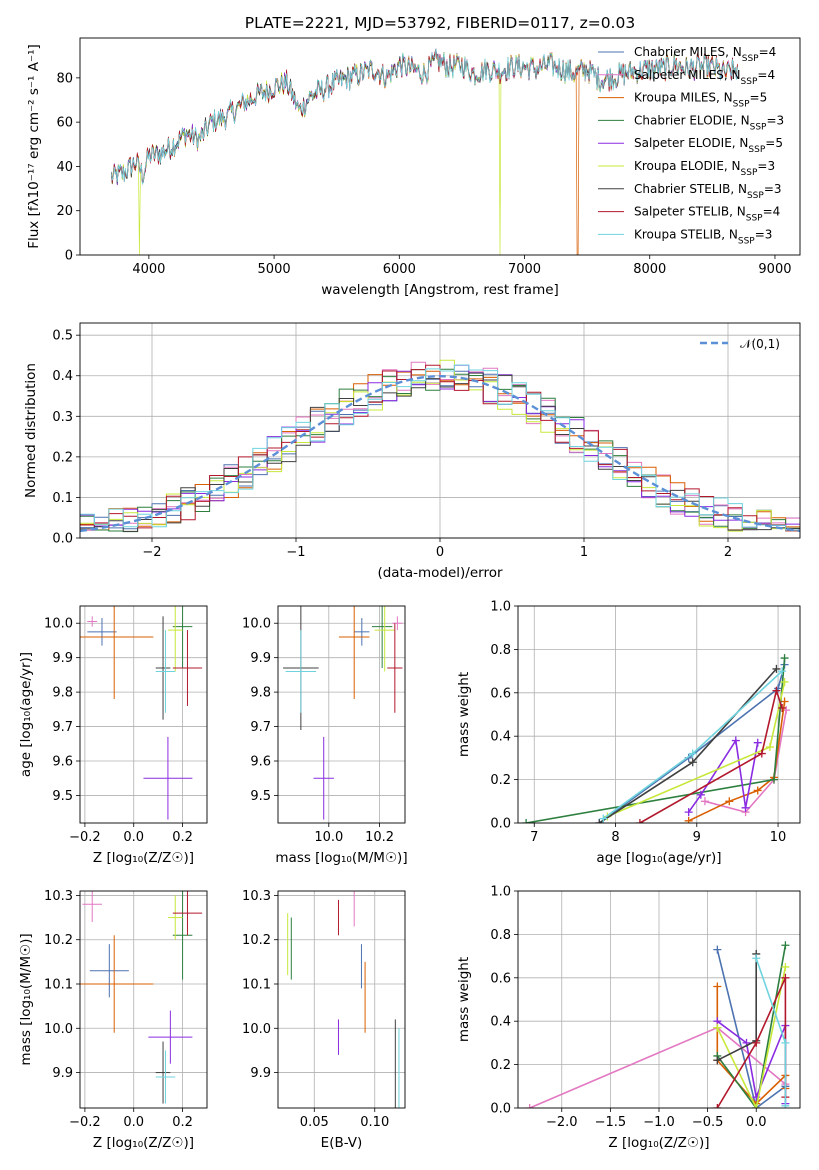 The width and height of the screenshot is (819, 1170). I want to click on y-tick-label: 9.8, so click(62, 693).